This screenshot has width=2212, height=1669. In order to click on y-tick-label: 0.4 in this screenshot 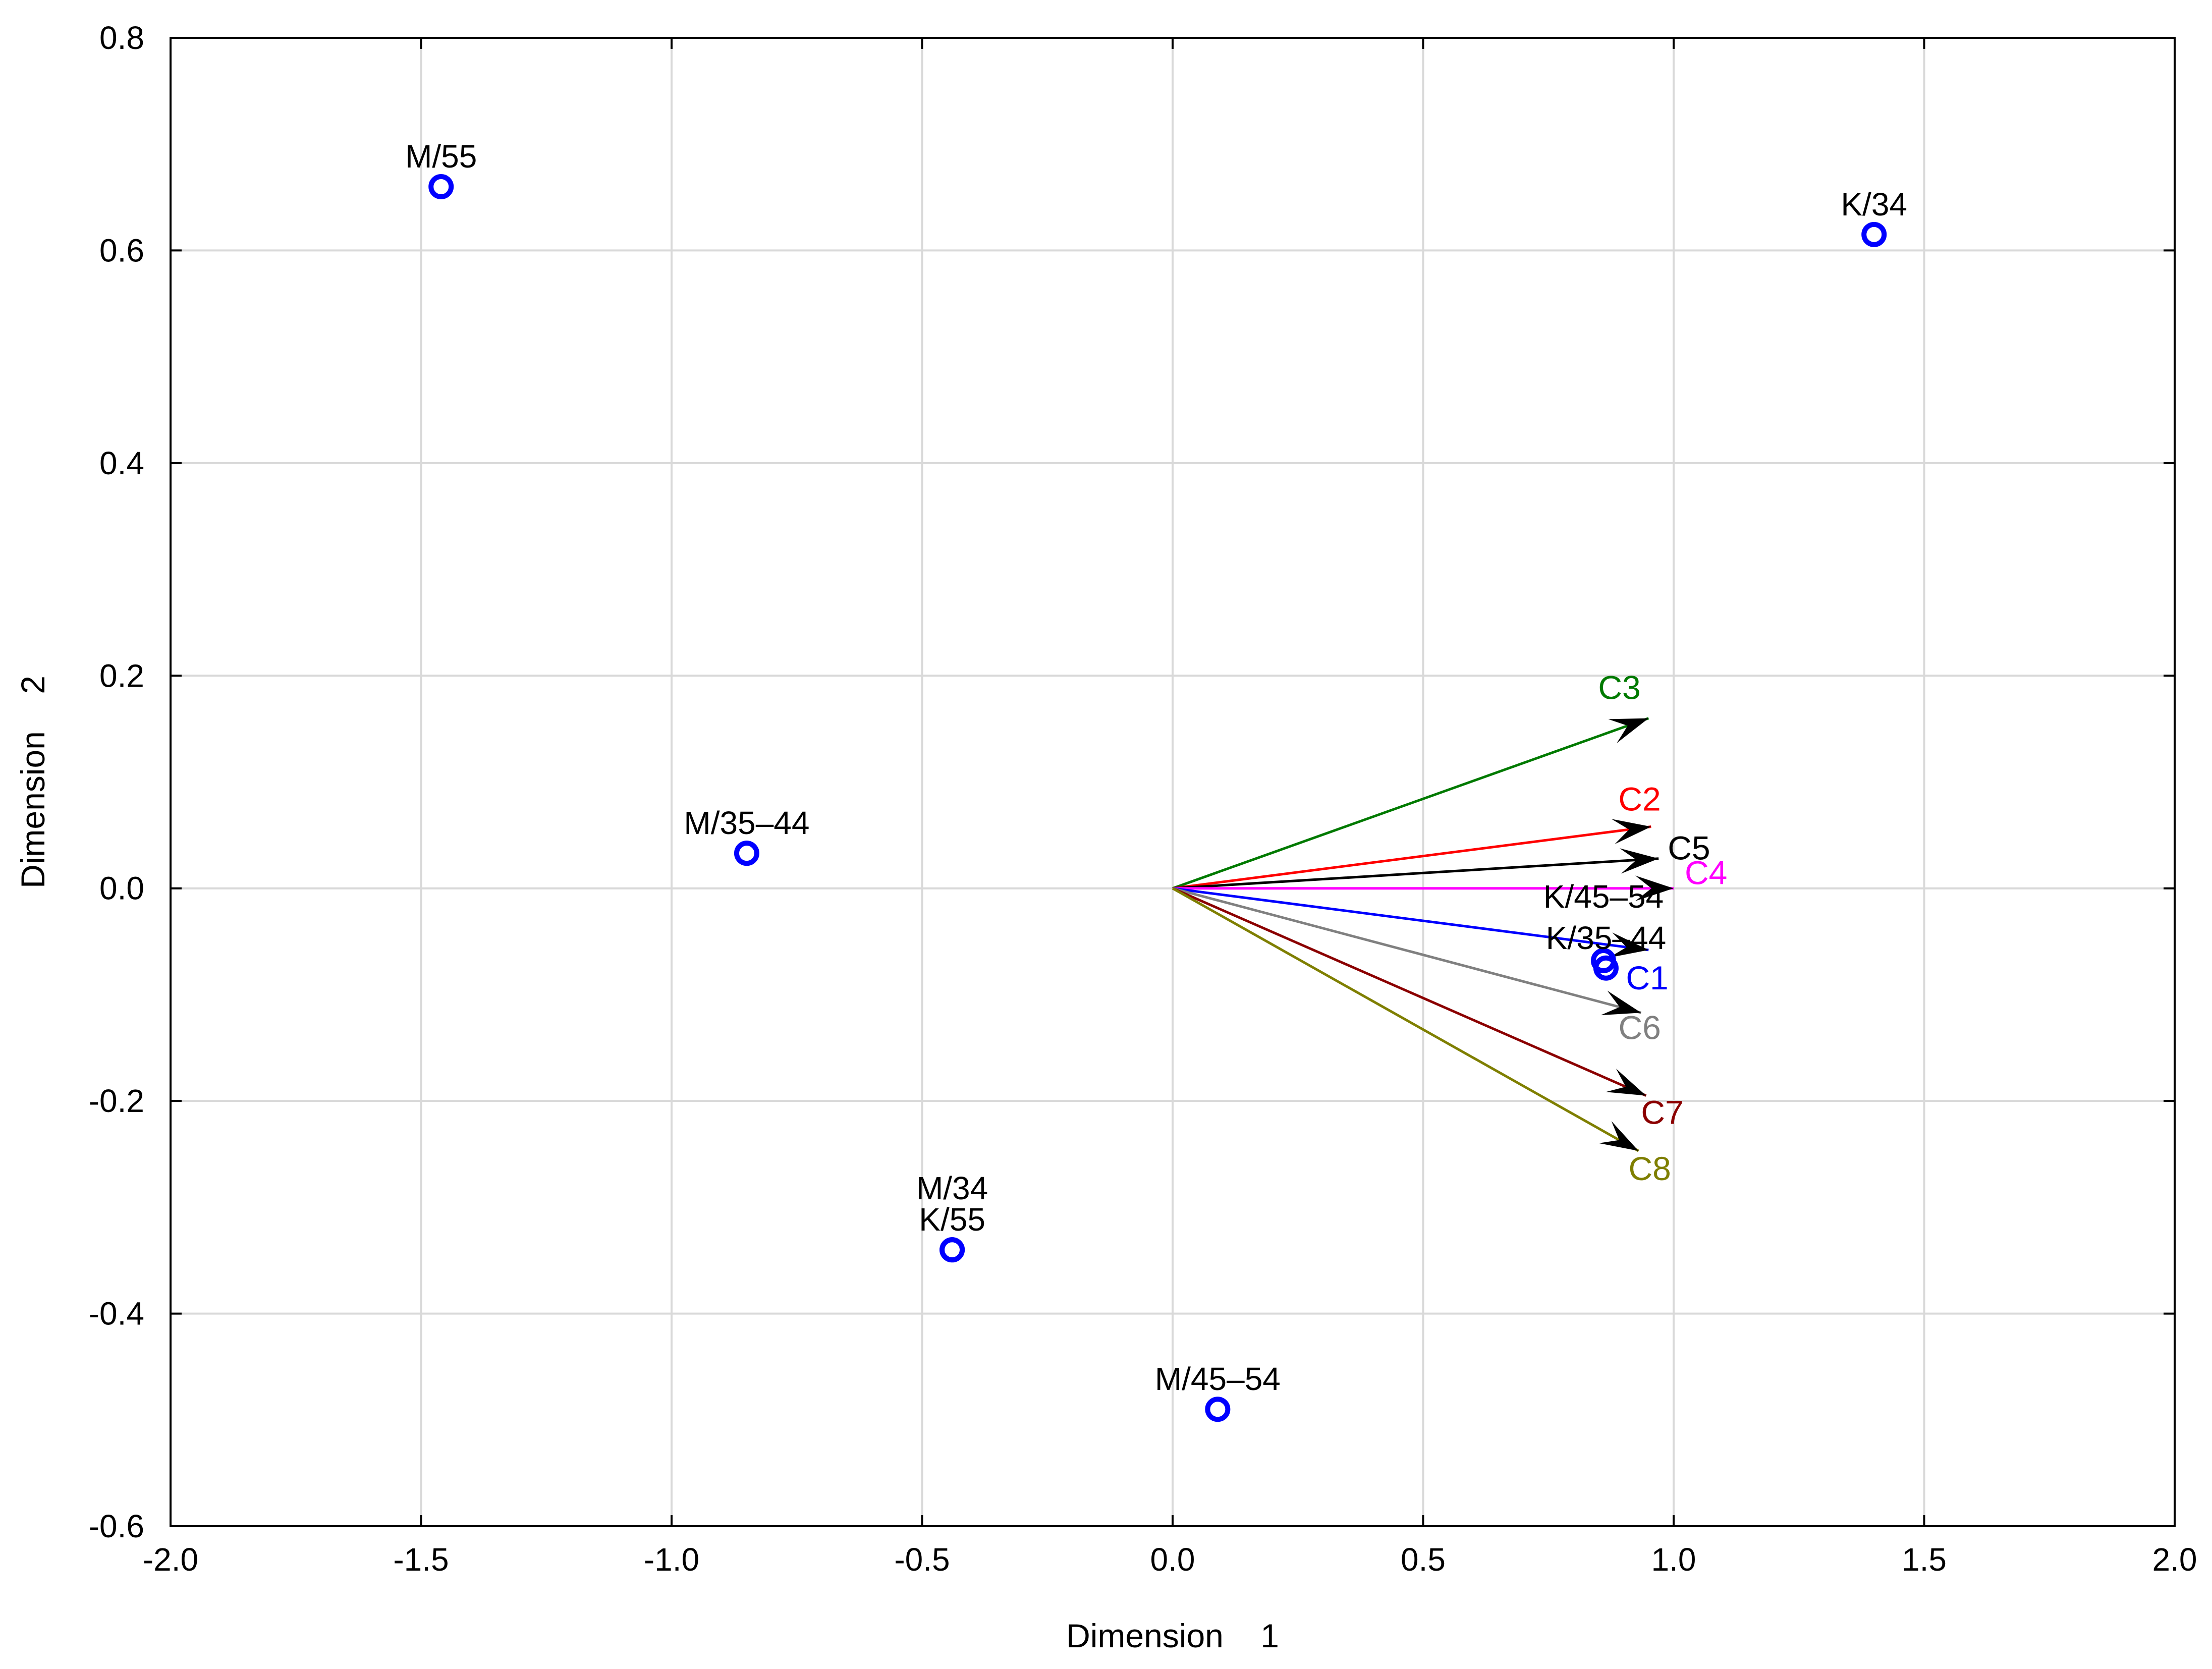, I will do `click(121, 463)`.